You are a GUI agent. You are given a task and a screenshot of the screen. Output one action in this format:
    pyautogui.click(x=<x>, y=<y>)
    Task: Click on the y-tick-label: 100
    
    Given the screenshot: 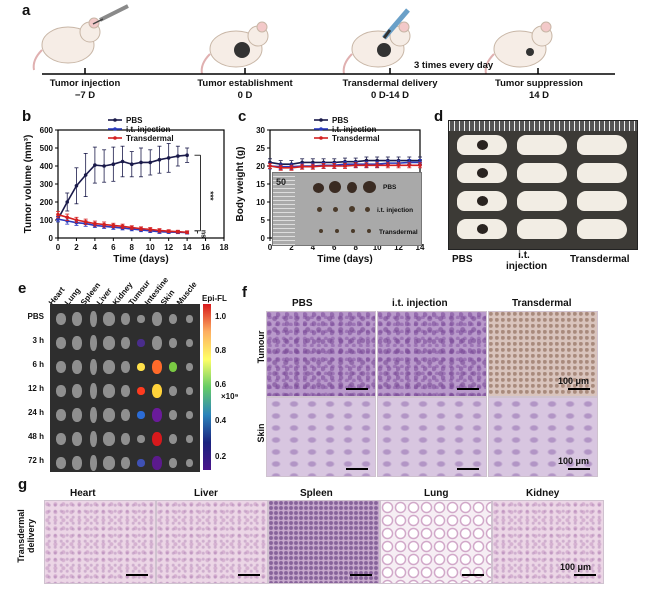 What is the action you would take?
    pyautogui.click(x=47, y=220)
    